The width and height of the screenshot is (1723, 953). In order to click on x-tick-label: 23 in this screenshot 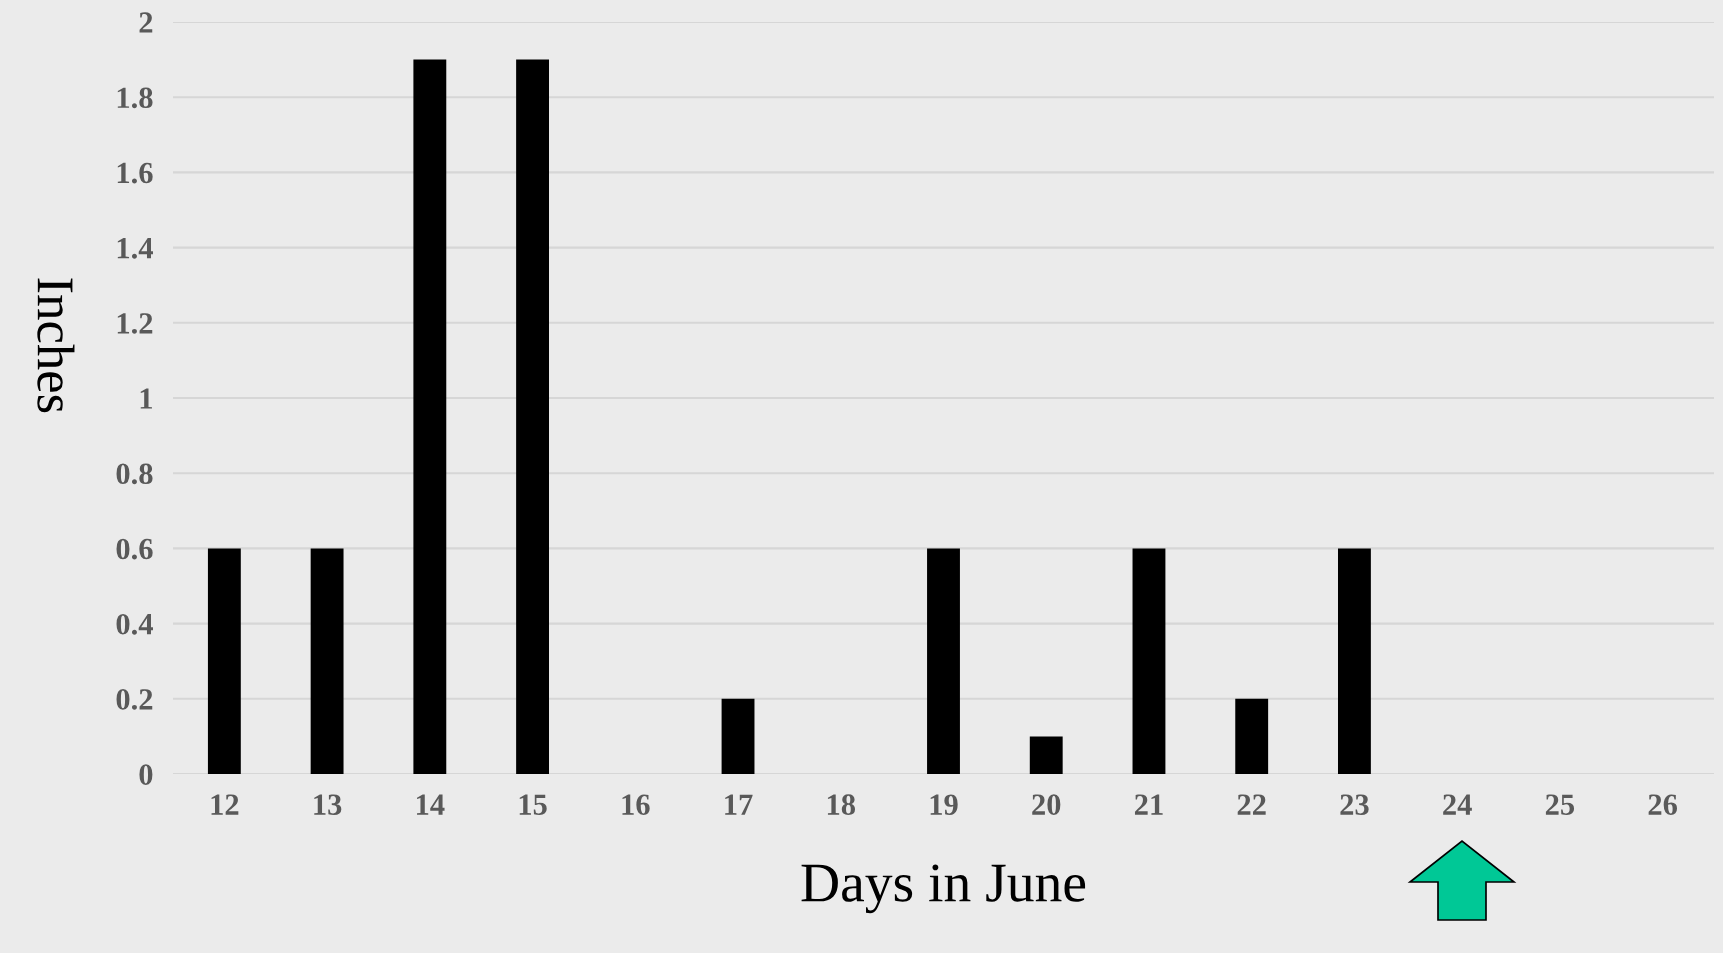, I will do `click(1354, 804)`.